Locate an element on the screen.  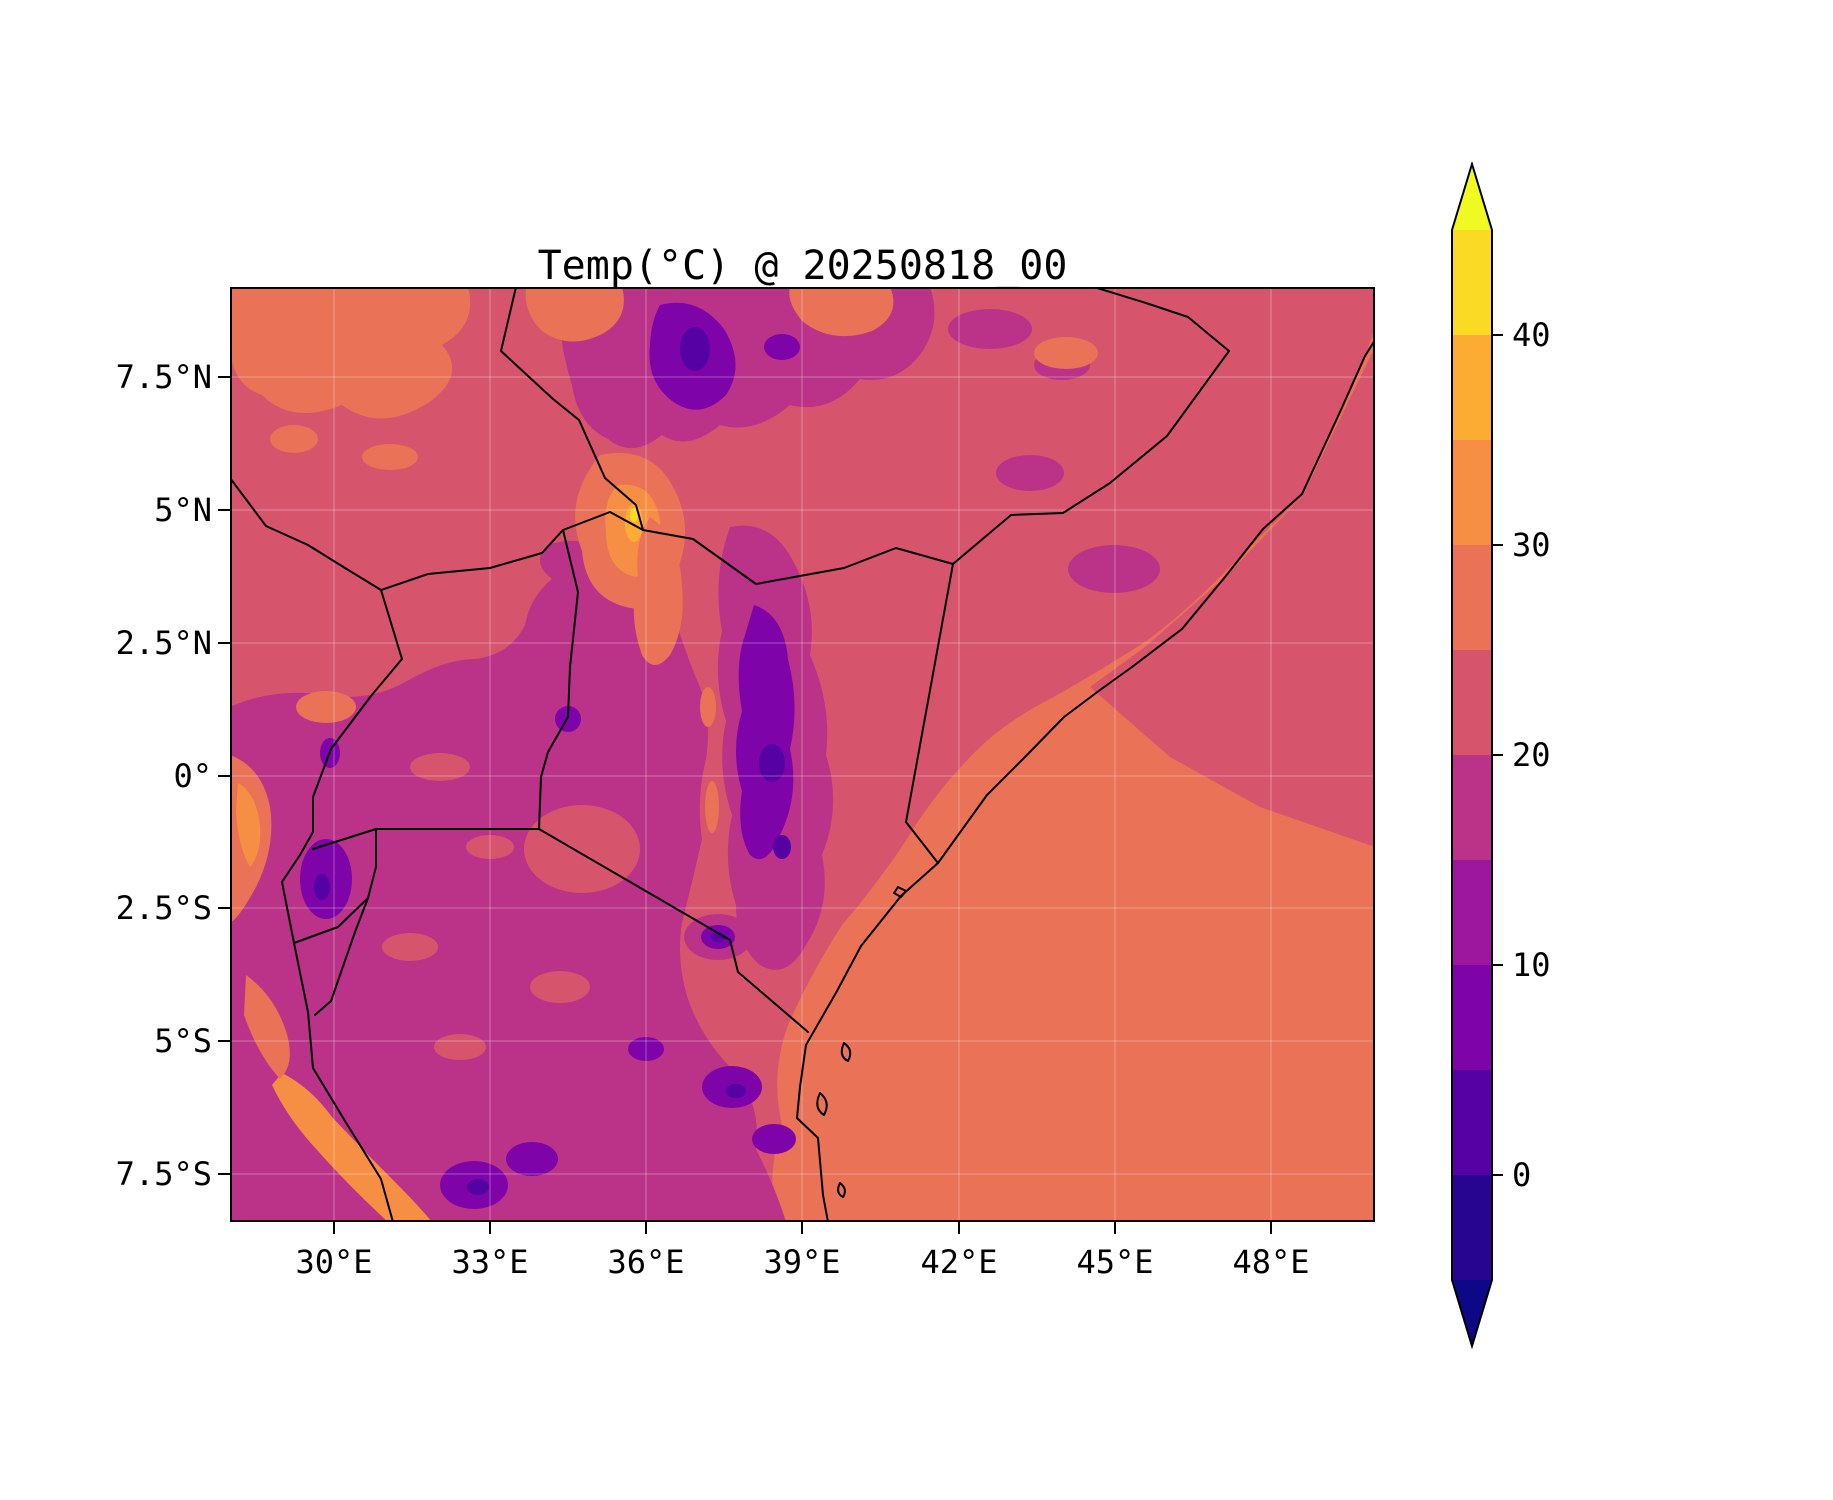
colorbar-svg is located at coordinates (1472, 756).